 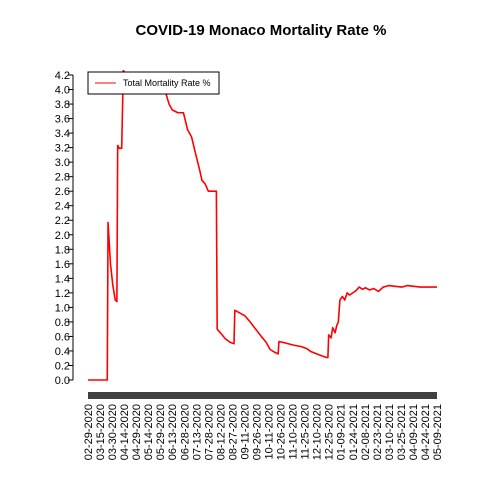 What do you see at coordinates (270, 431) in the screenshot?
I see `x-tick-label: 10-11-2020` at bounding box center [270, 431].